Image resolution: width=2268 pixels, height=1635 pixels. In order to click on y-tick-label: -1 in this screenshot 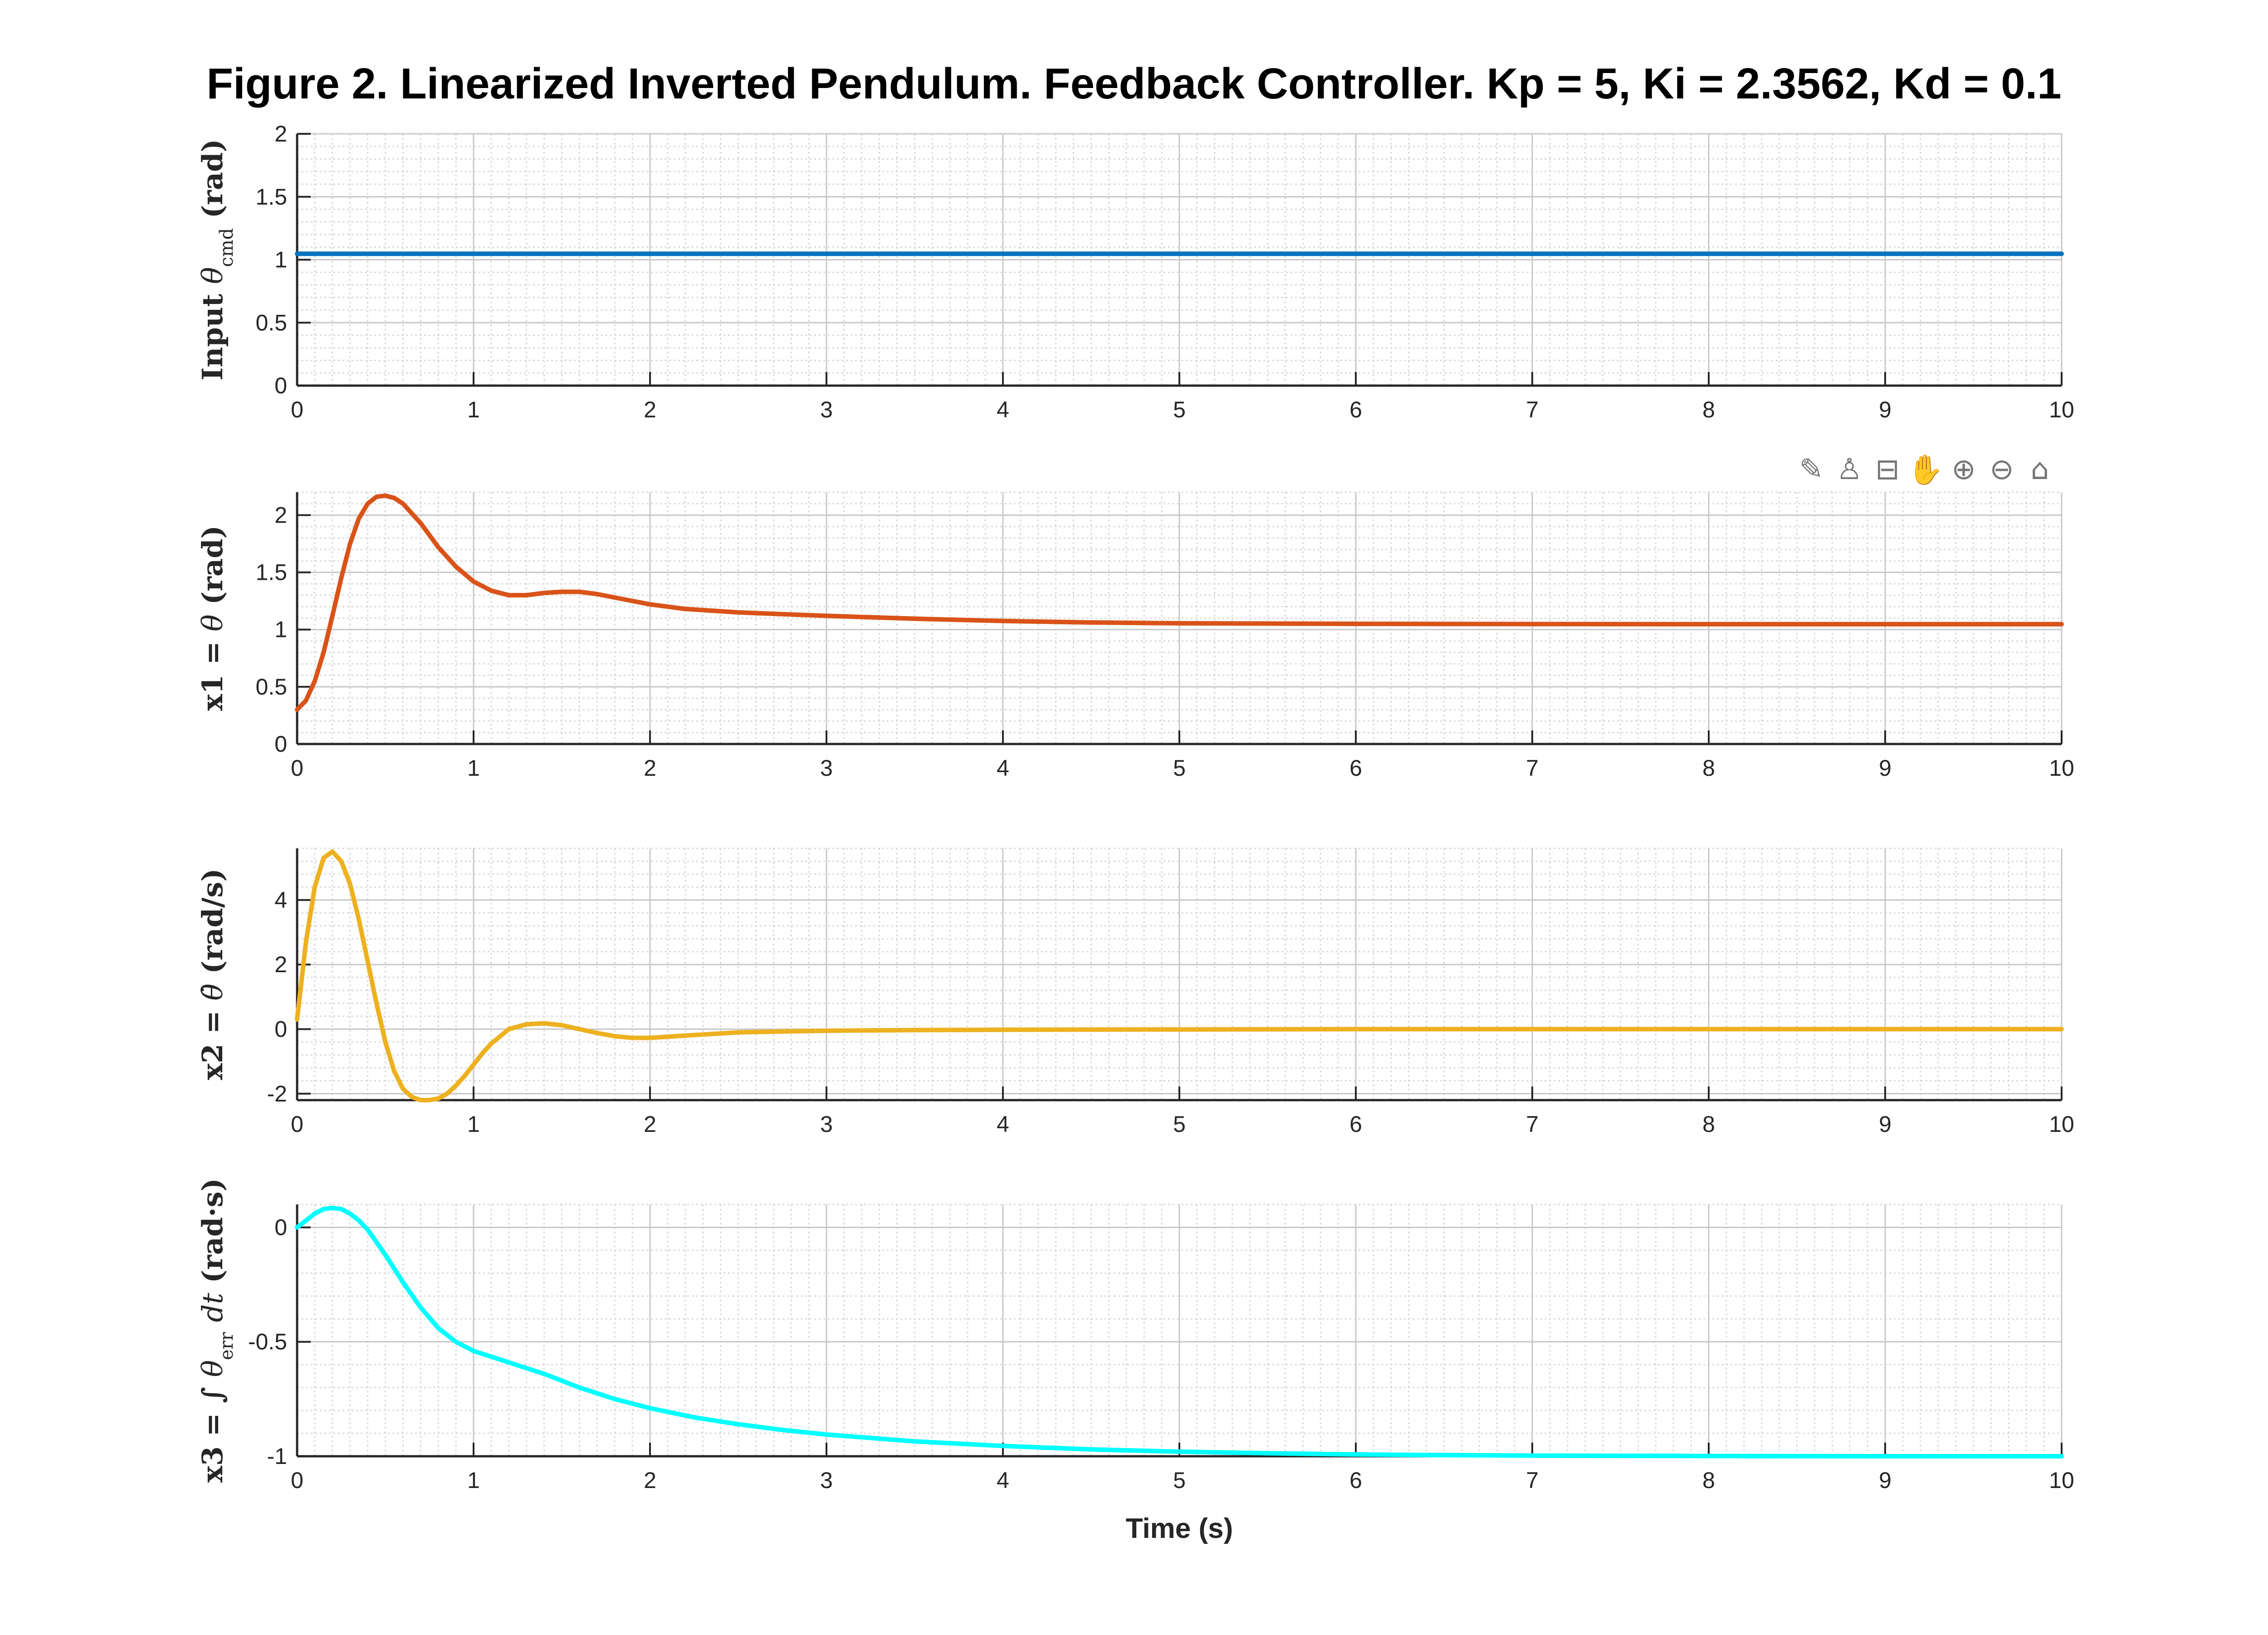, I will do `click(277, 1456)`.